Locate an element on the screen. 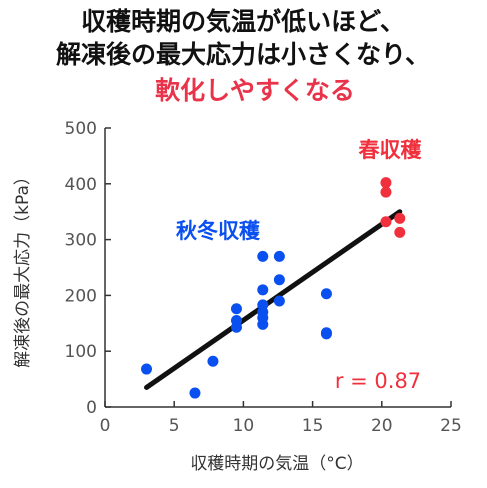 The width and height of the screenshot is (487, 488). x-tick-label: 10 is located at coordinates (244, 426).